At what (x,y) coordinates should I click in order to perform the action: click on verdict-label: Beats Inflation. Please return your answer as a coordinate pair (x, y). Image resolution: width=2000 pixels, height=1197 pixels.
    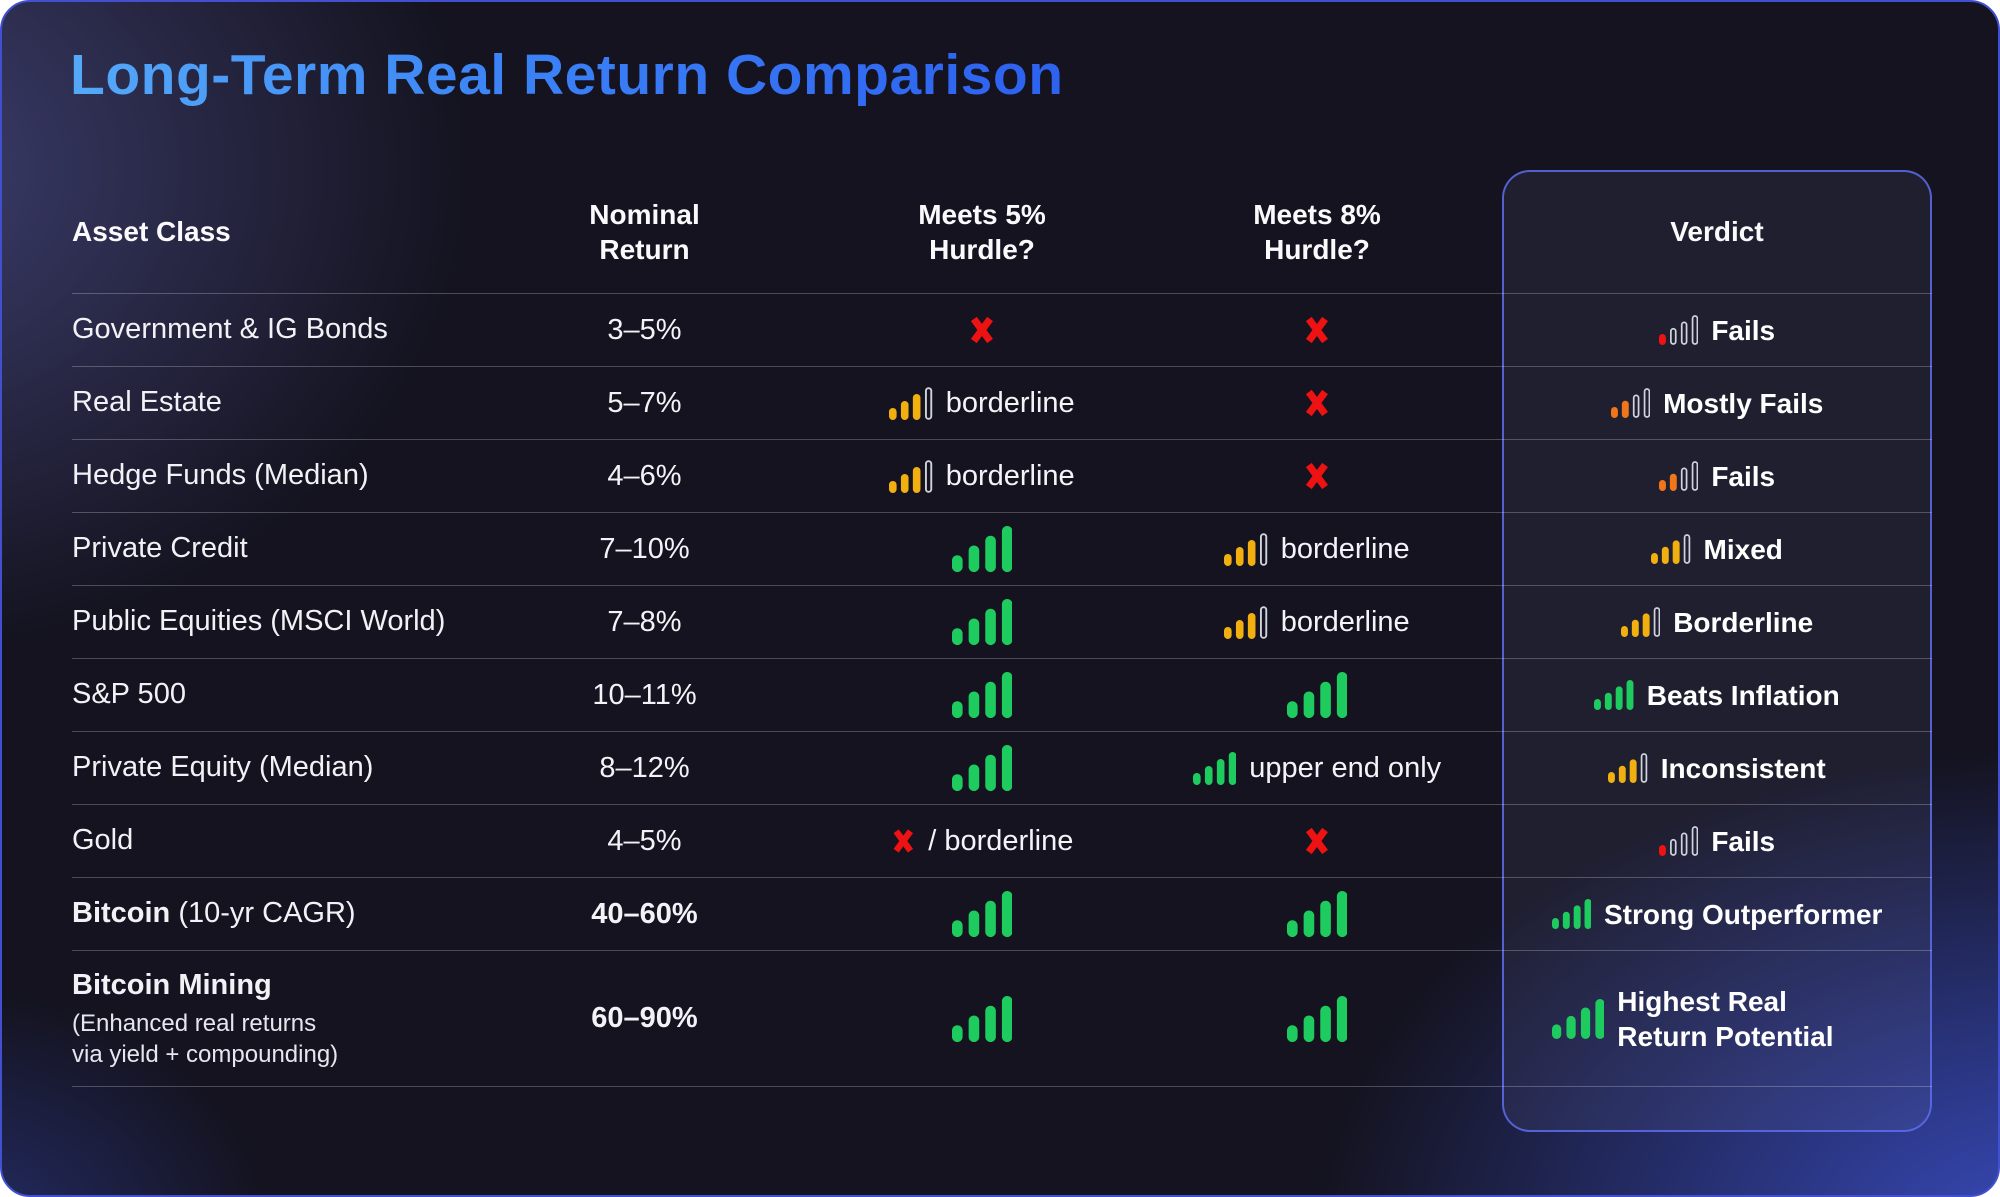
    Looking at the image, I should click on (1743, 695).